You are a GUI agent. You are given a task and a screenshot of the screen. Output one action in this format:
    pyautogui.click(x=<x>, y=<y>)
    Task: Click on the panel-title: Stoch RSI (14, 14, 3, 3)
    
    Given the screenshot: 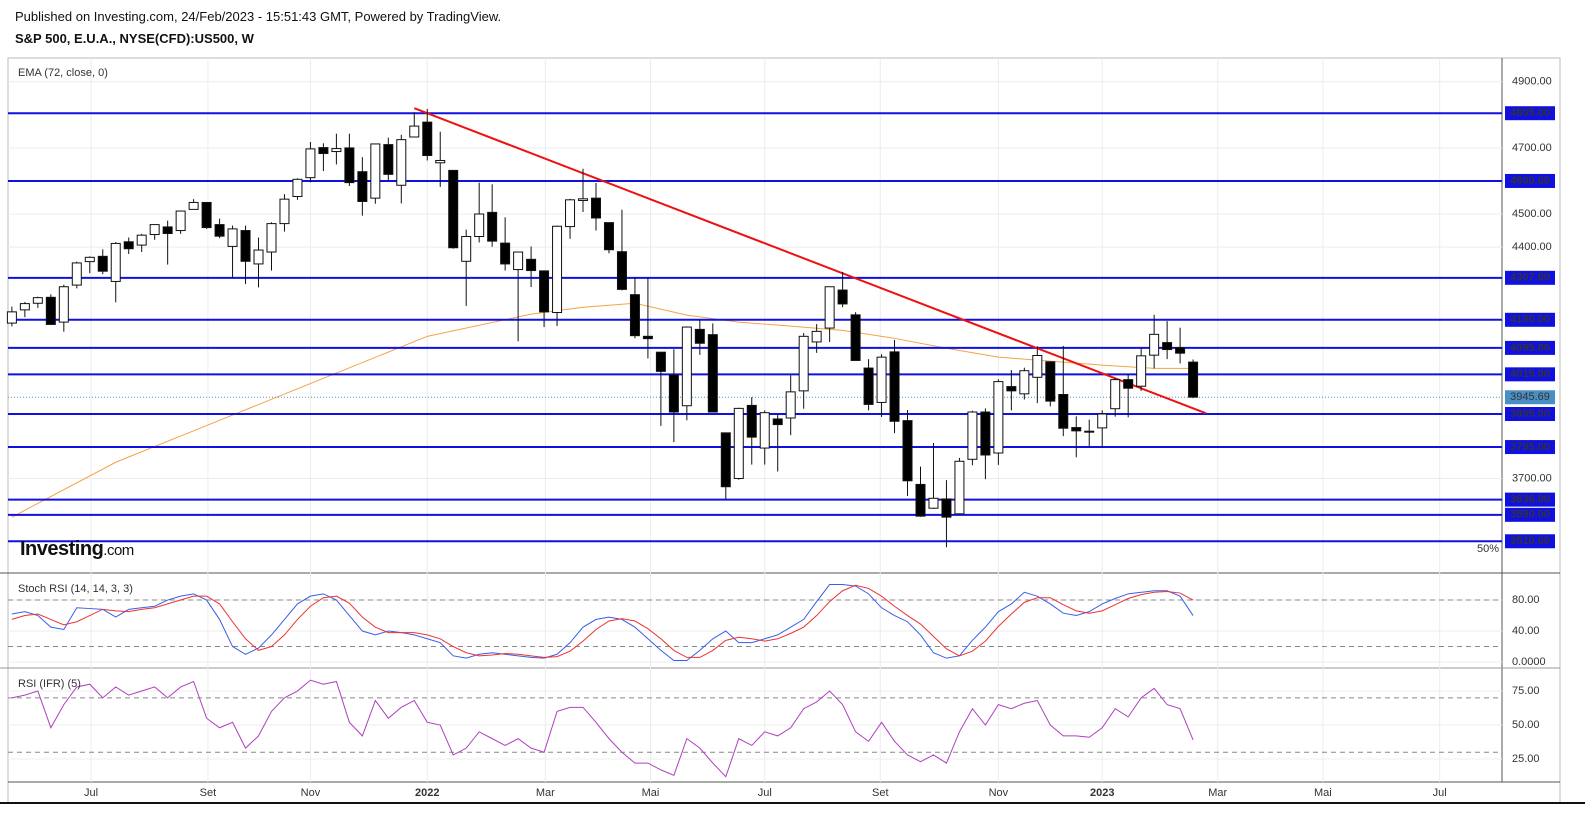 What is the action you would take?
    pyautogui.click(x=75, y=589)
    